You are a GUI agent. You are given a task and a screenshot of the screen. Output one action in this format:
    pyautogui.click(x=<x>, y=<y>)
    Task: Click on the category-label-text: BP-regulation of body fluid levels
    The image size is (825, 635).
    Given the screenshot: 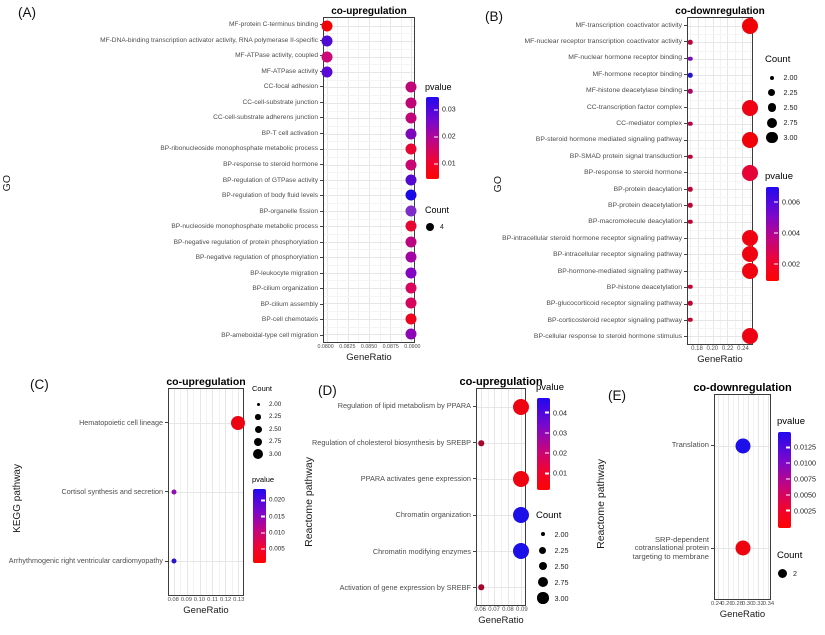 What is the action you would take?
    pyautogui.click(x=269, y=196)
    